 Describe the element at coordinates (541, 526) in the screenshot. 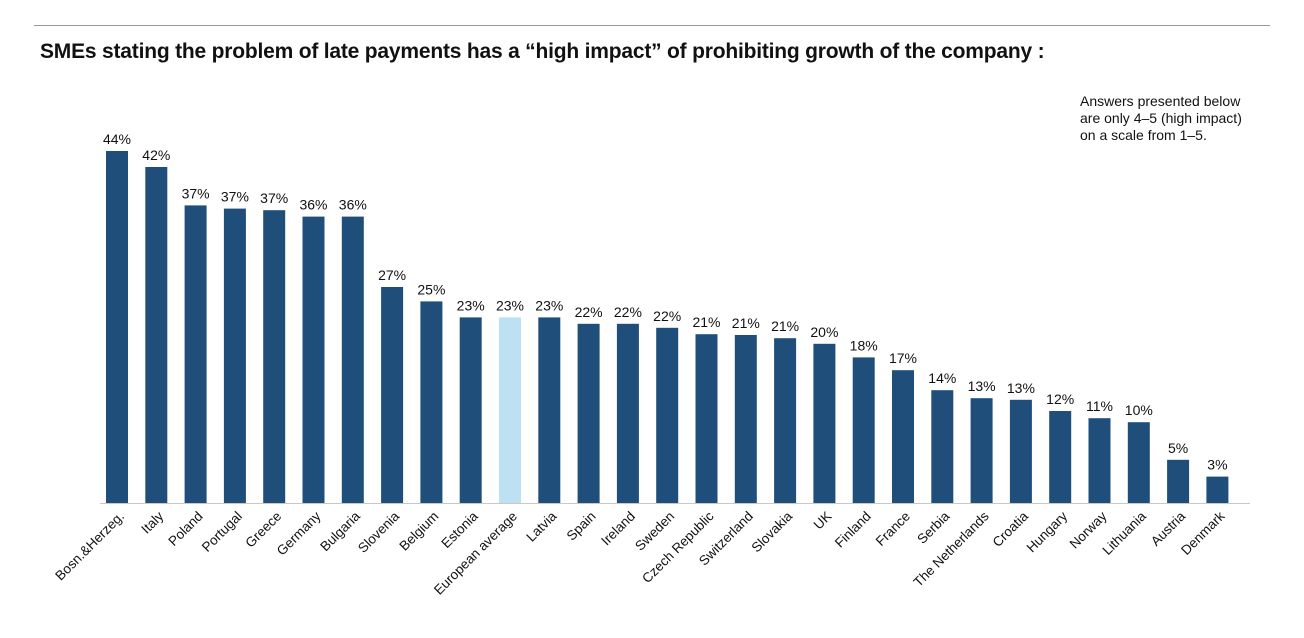

I see `x-tick-label: Latvia` at that location.